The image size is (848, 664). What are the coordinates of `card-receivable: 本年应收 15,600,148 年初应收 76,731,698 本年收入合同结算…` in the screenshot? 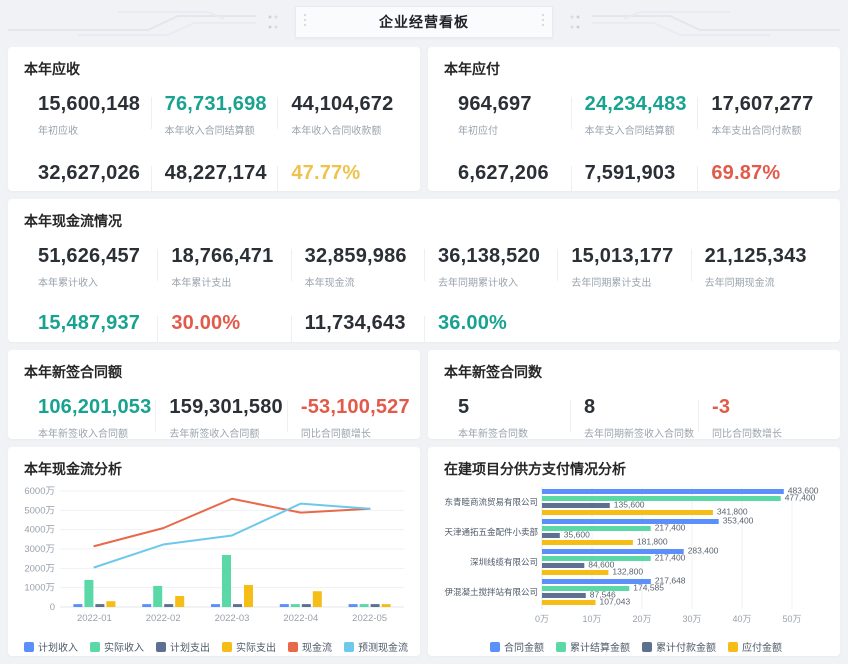 It's located at (214, 119).